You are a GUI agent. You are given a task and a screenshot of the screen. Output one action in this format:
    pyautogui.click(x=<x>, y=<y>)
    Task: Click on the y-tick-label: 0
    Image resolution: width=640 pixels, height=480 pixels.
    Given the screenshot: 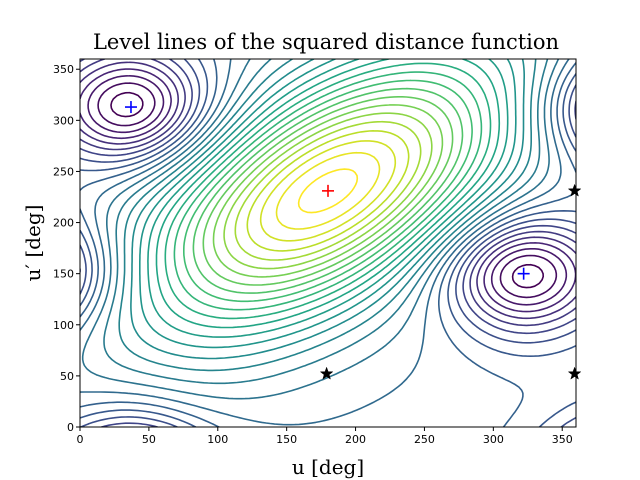 What is the action you would take?
    pyautogui.click(x=70, y=427)
    